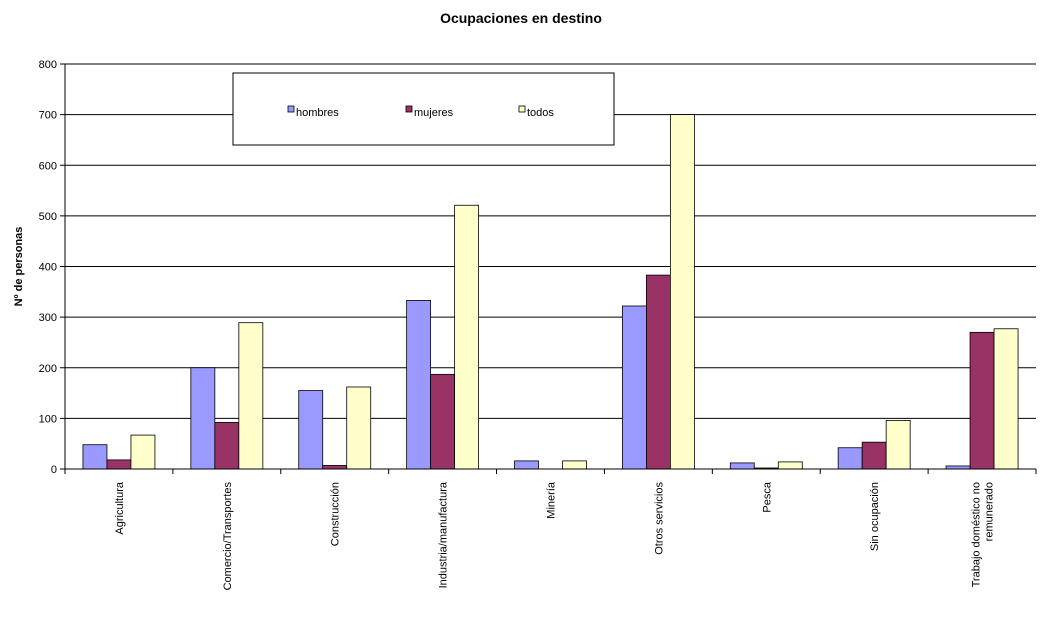  Describe the element at coordinates (317, 113) in the screenshot. I see `legend-label-hombres: hombres` at that location.